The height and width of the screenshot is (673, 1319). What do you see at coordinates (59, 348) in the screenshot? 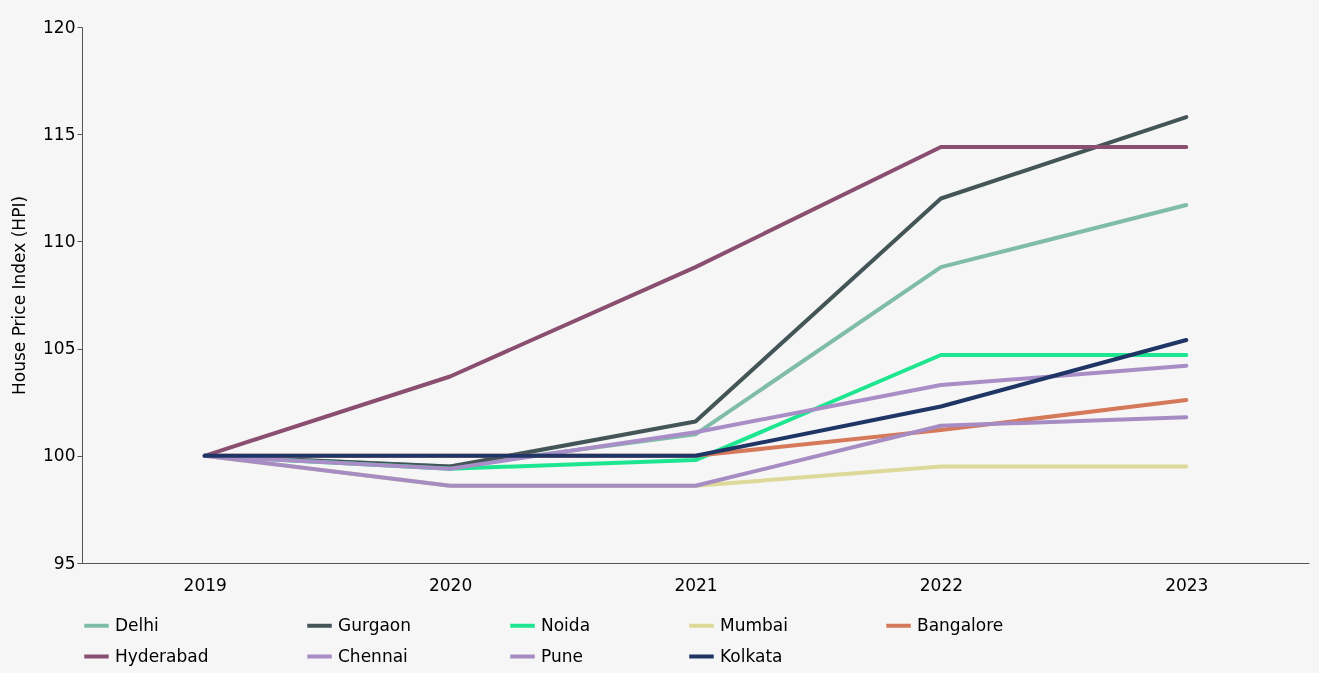
I see `y-tick-label: 105` at bounding box center [59, 348].